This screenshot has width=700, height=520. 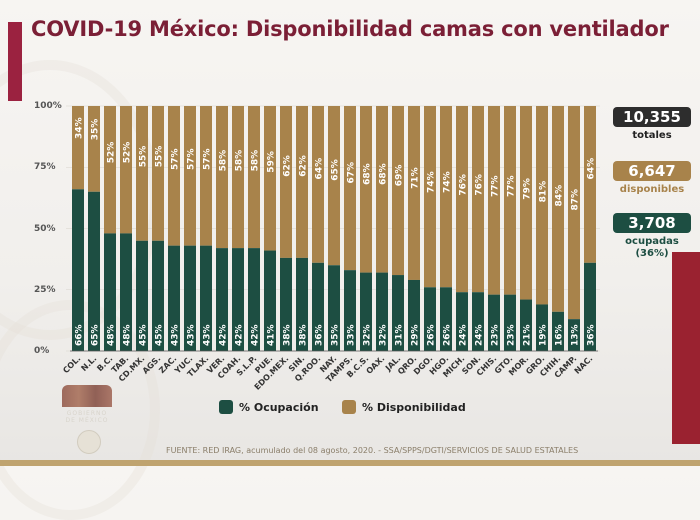 I want to click on data-label-ocupacion: 35%, so click(x=336, y=335).